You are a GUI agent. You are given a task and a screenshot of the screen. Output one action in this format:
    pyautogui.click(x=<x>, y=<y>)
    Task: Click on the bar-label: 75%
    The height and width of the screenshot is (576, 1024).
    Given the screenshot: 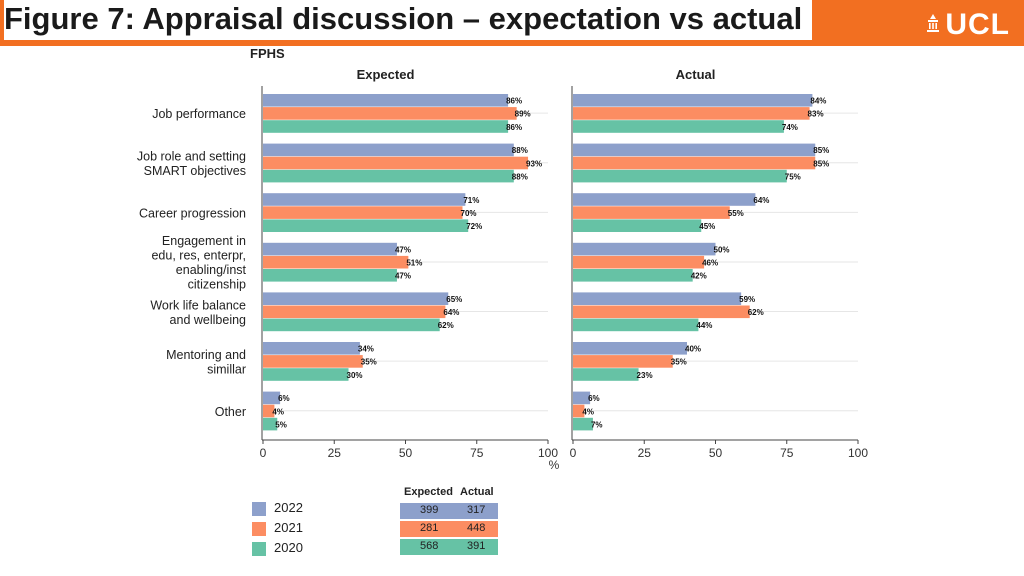 What is the action you would take?
    pyautogui.click(x=793, y=176)
    